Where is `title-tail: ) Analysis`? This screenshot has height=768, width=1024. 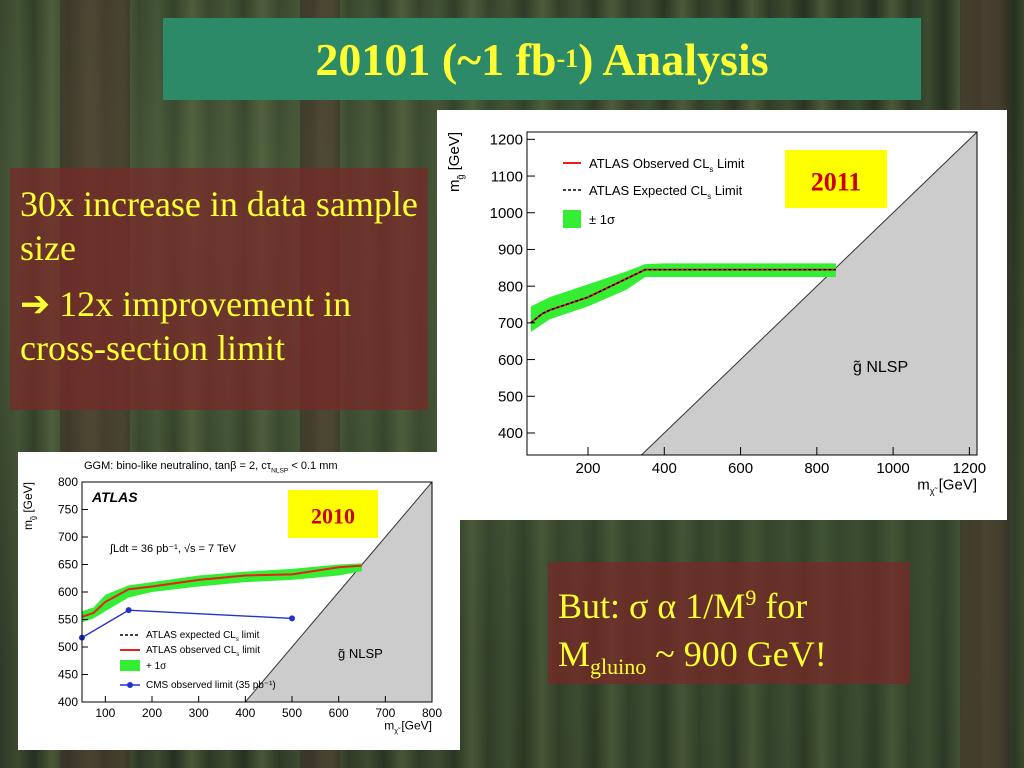
title-tail: ) Analysis is located at coordinates (673, 59).